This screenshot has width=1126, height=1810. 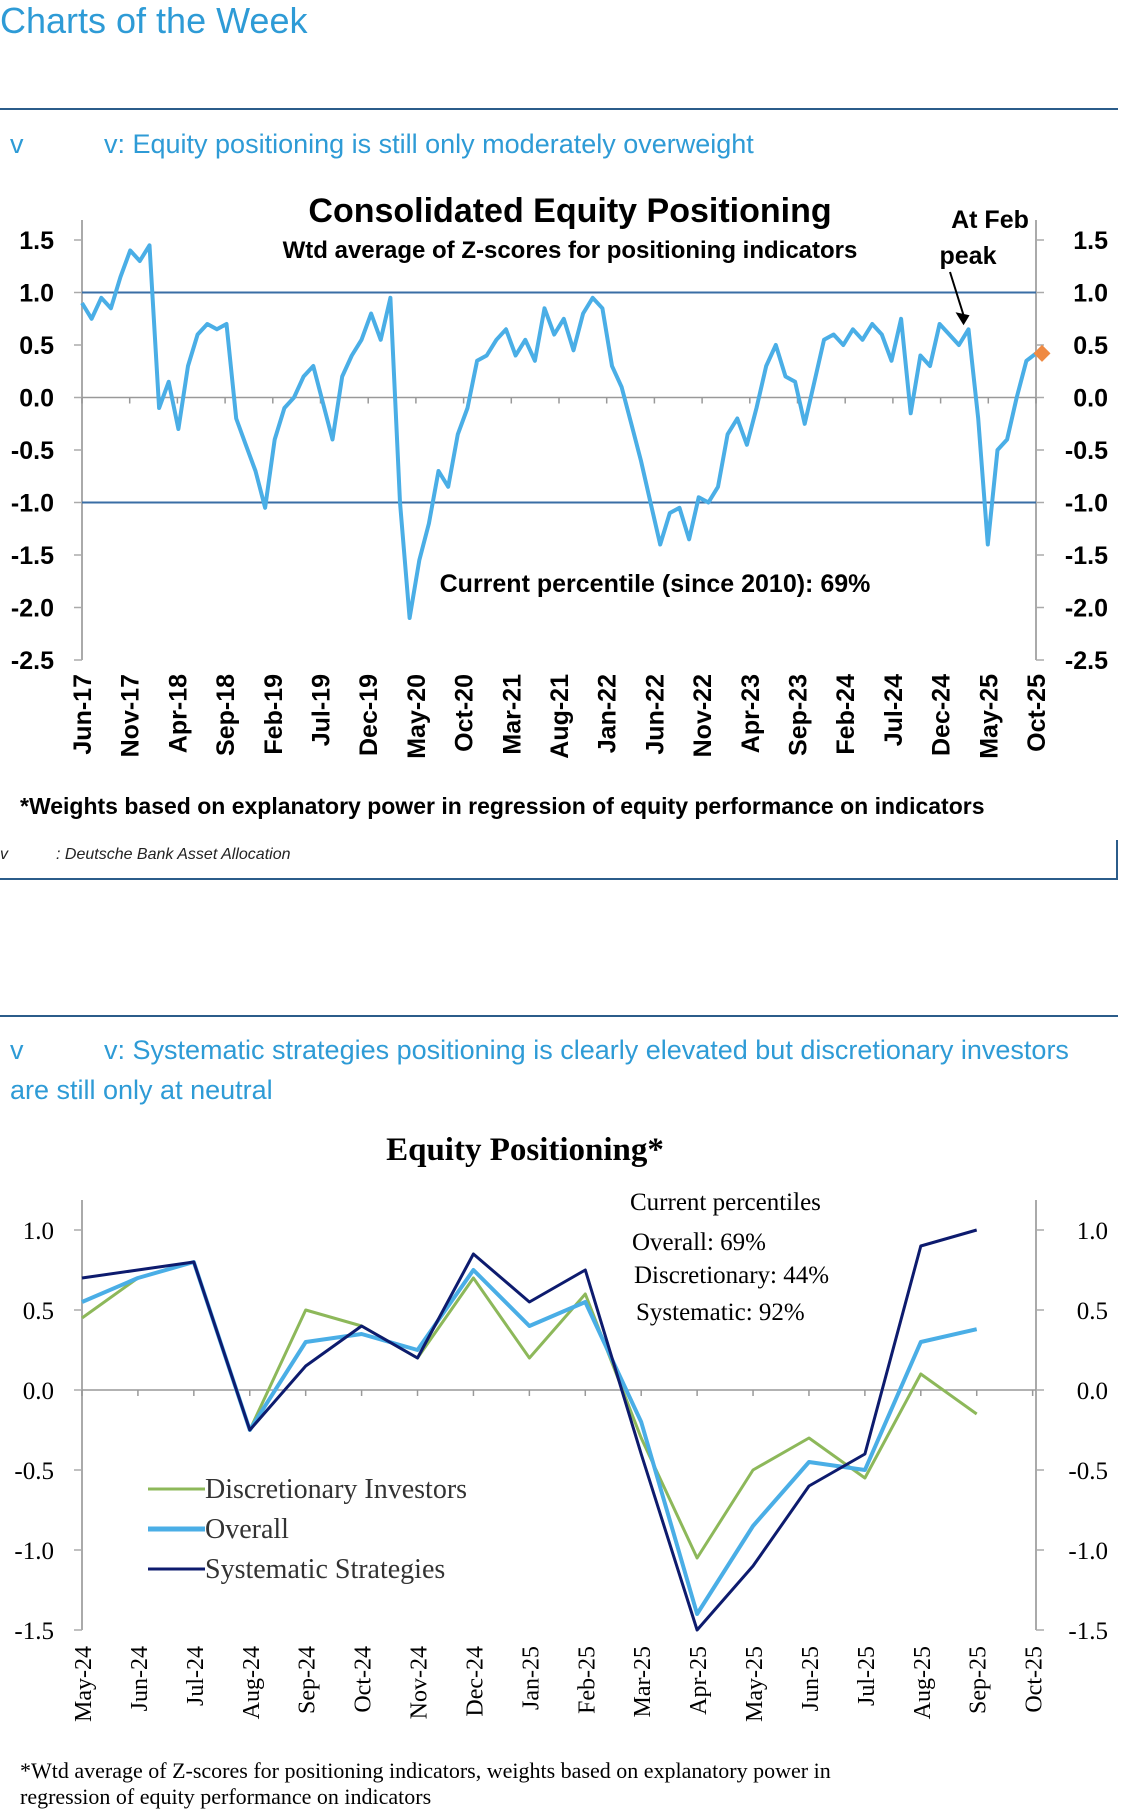 I want to click on chart2-x-label-16: Sep-25, so click(x=979, y=1680).